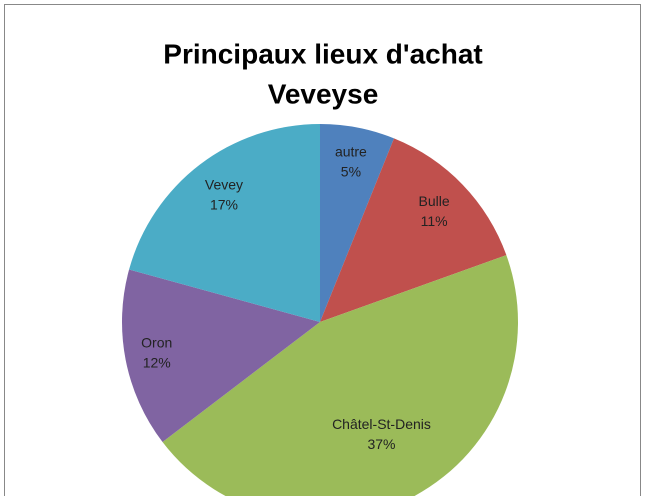 The height and width of the screenshot is (496, 646). Describe the element at coordinates (434, 201) in the screenshot. I see `slice-label: Bulle` at that location.